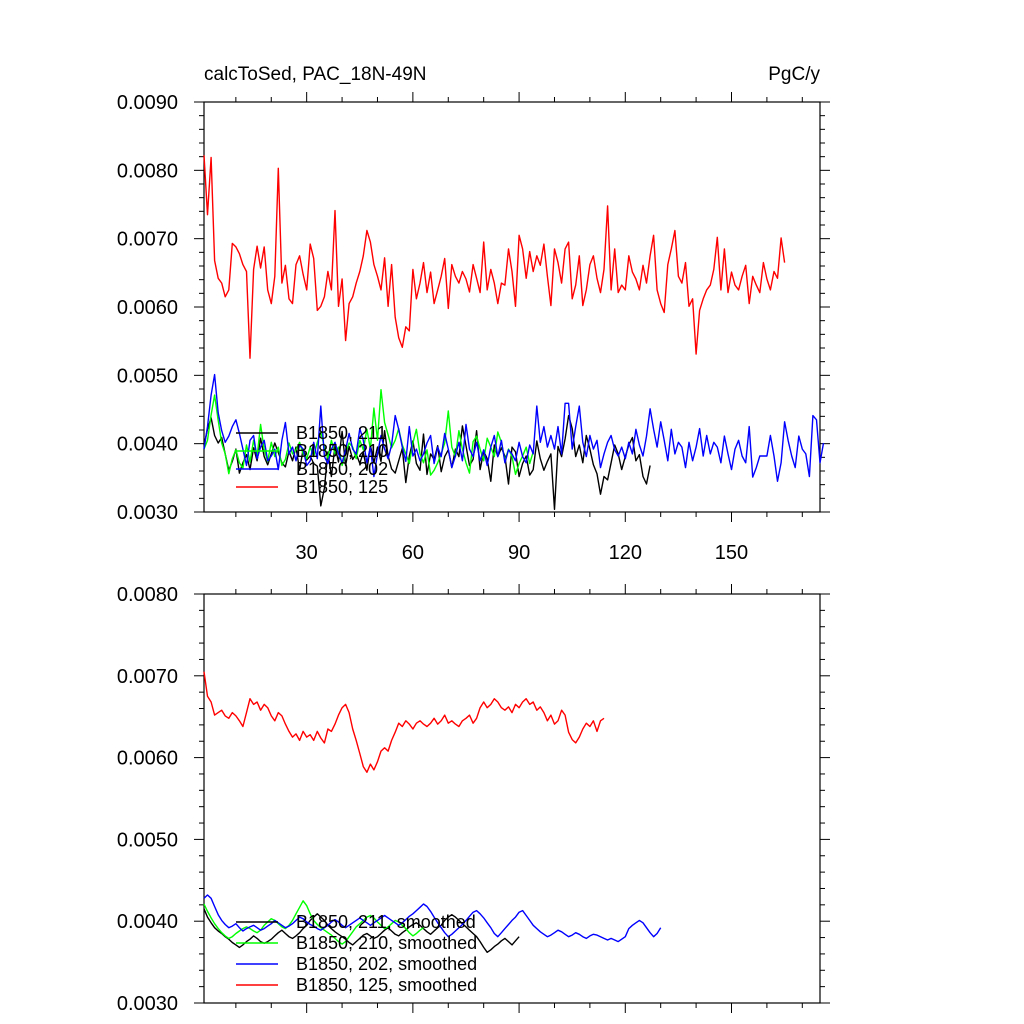  I want to click on legend-label: B1850, 211, smoothed, so click(386, 922).